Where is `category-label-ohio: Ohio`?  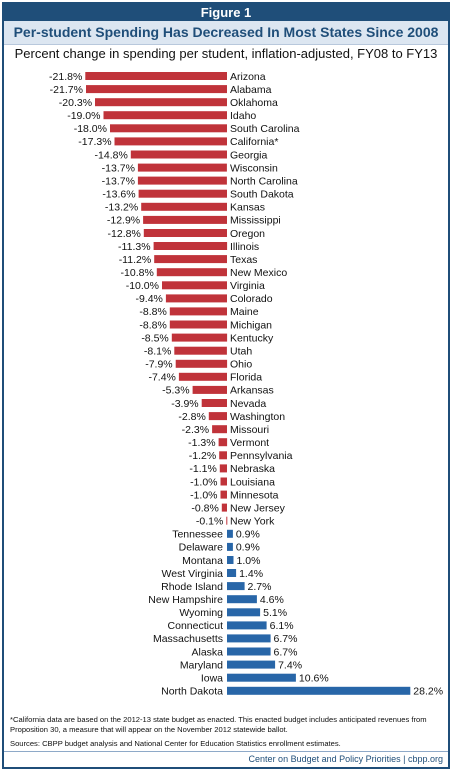
category-label-ohio: Ohio is located at coordinates (241, 365).